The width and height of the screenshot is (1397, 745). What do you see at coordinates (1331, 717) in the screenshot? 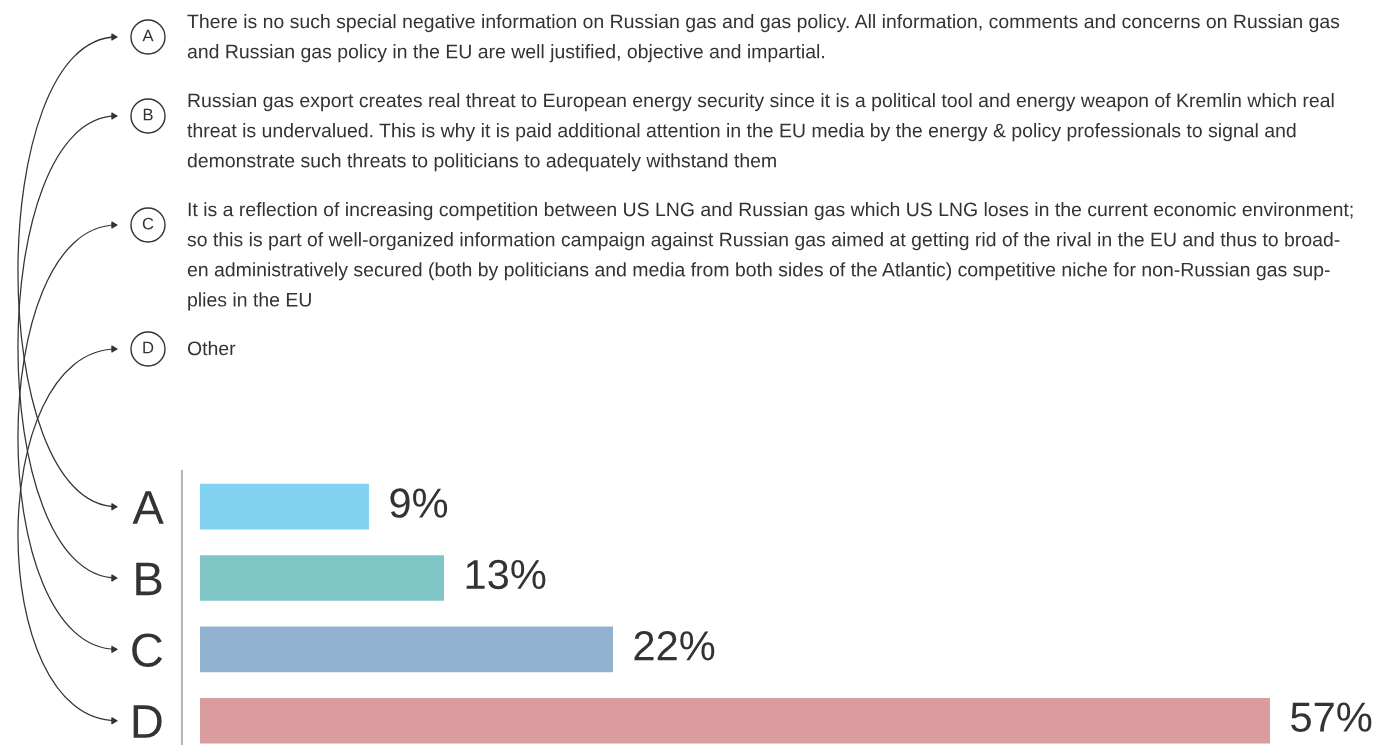
I see `data-label: 57%` at bounding box center [1331, 717].